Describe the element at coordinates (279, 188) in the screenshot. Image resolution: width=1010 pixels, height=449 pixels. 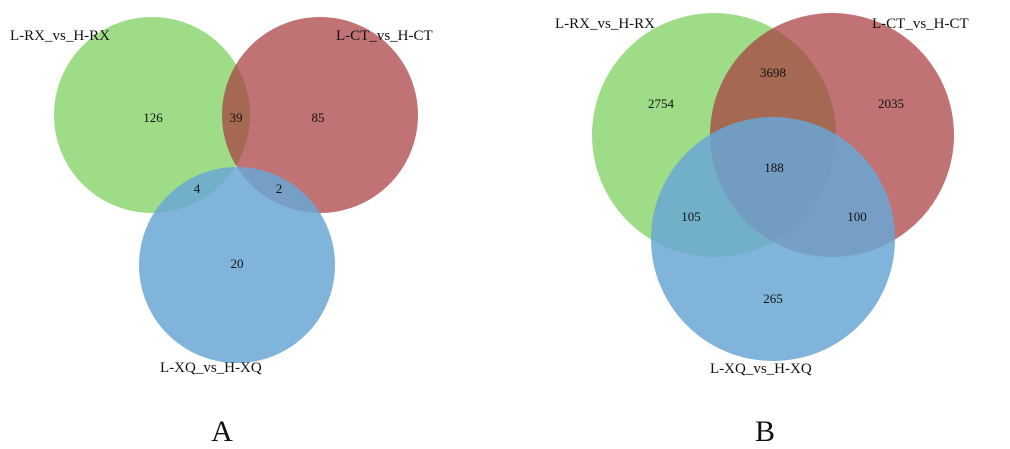
I see `region-ct-xq: 2` at that location.